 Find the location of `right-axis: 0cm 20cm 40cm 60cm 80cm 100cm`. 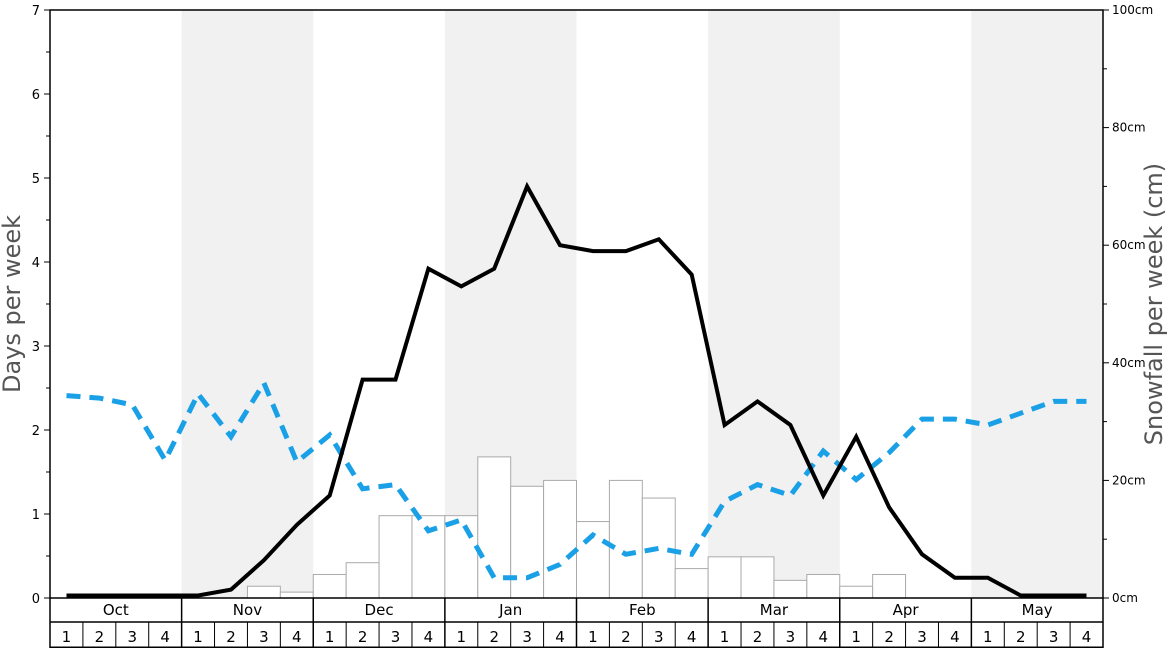

right-axis: 0cm 20cm 40cm 60cm 80cm 100cm is located at coordinates (1128, 304).